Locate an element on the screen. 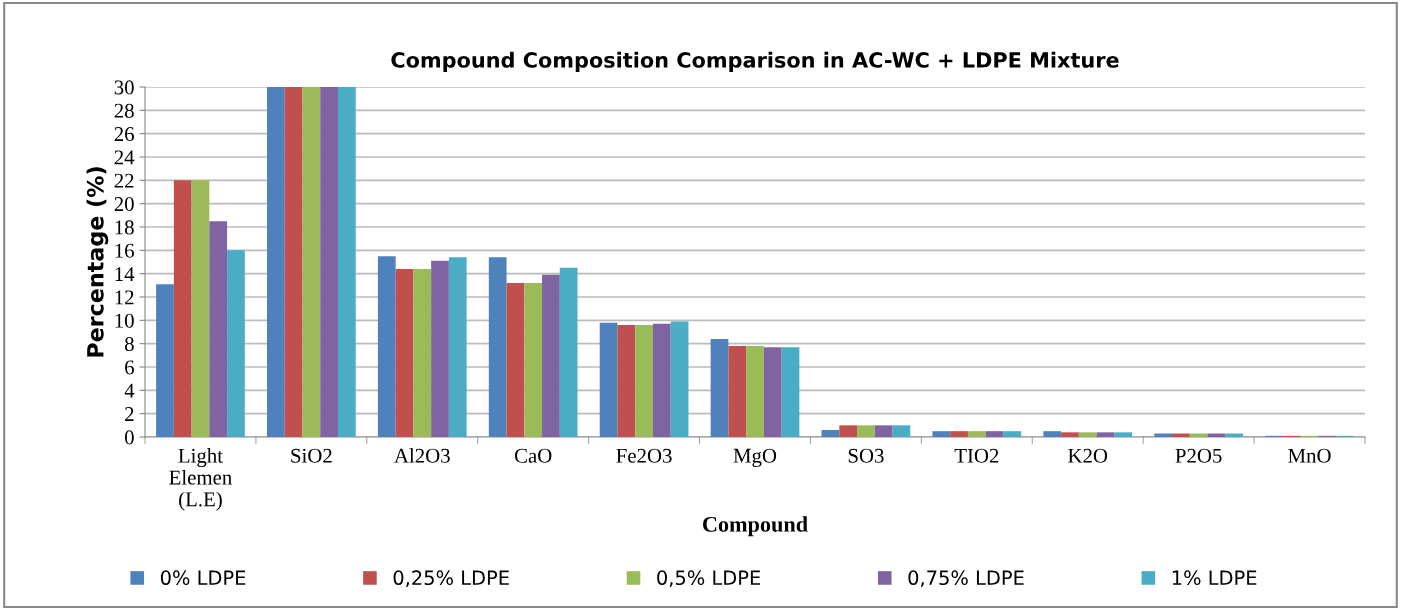 Image resolution: width=1401 pixels, height=610 pixels. x-tick-label: CaO is located at coordinates (533, 455).